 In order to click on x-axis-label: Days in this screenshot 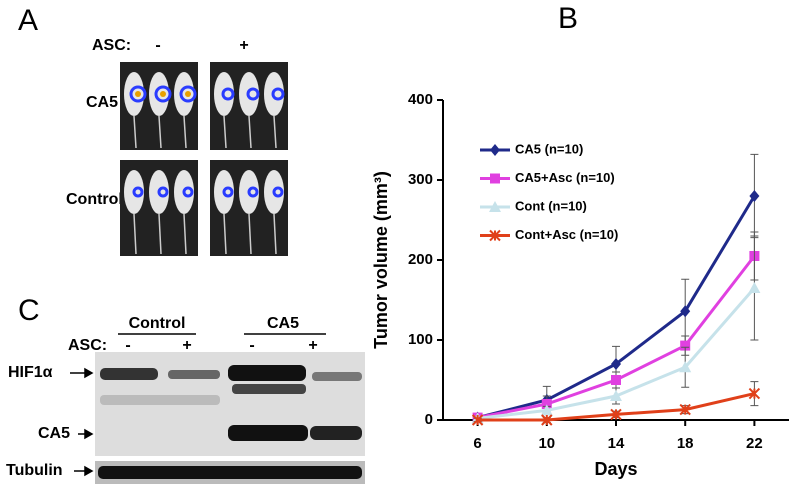, I will do `click(615, 469)`.